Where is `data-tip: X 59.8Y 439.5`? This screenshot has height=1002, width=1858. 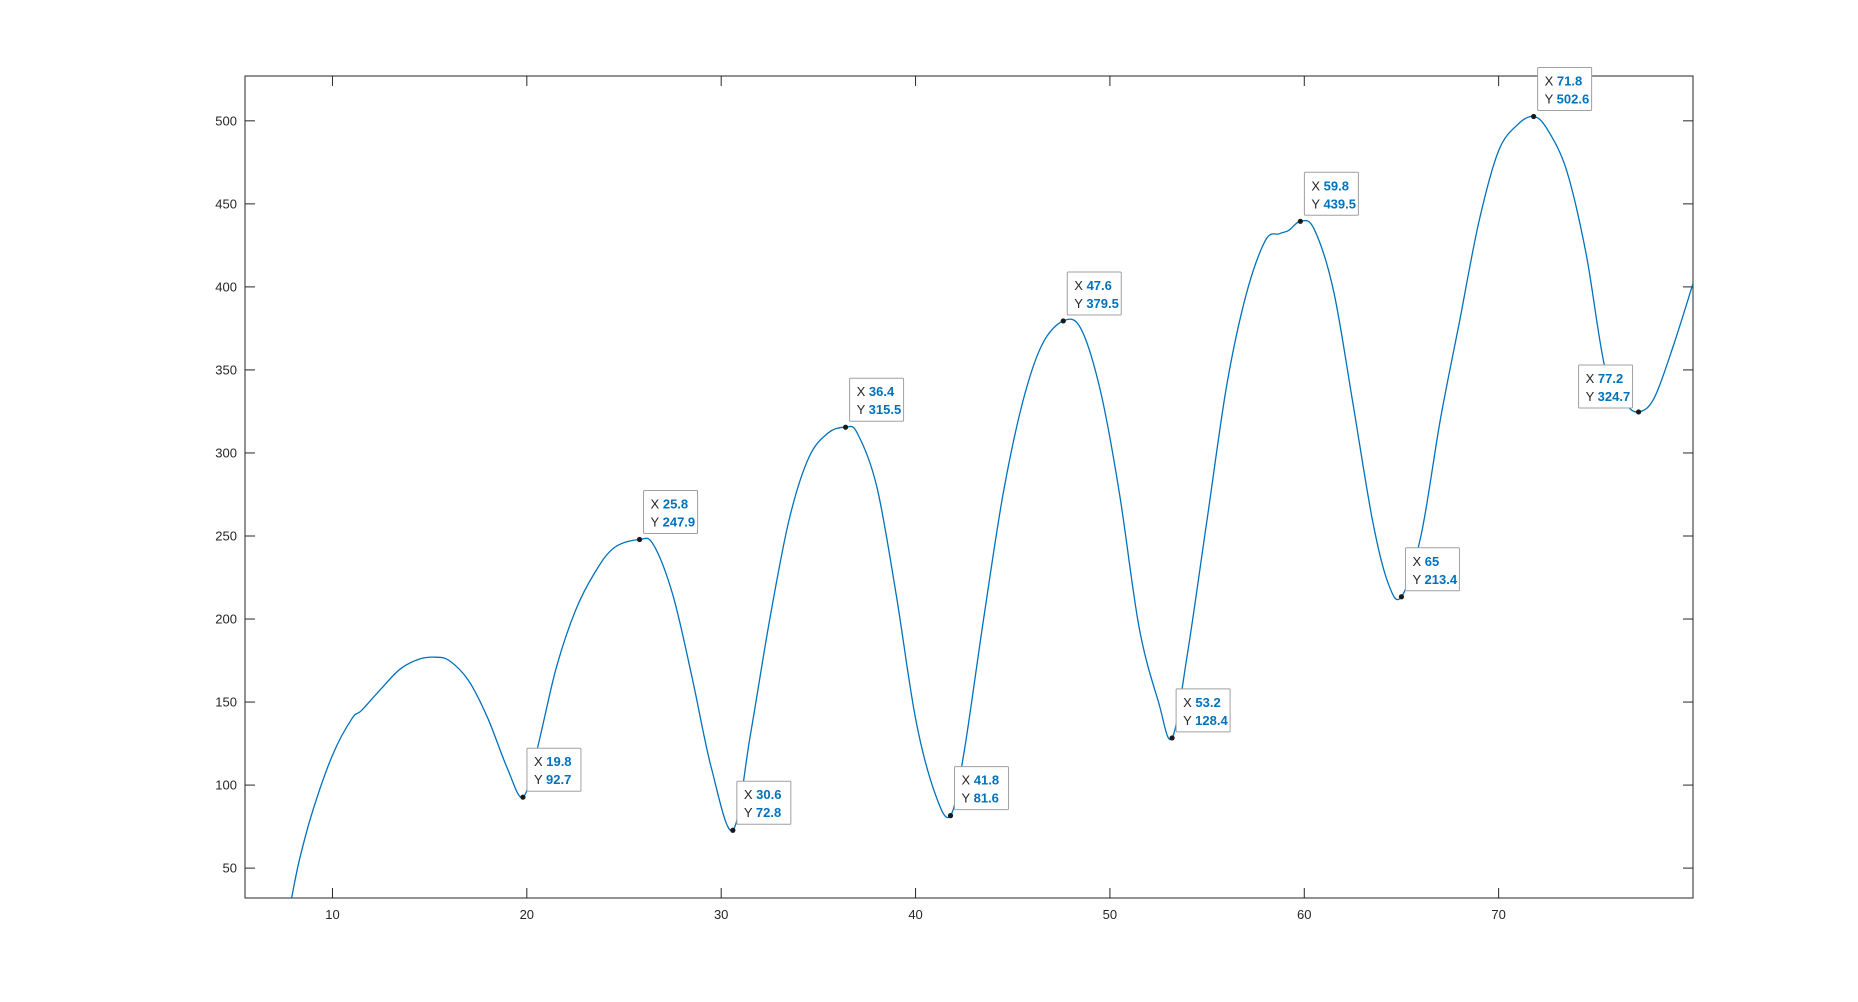 data-tip: X 59.8Y 439.5 is located at coordinates (1328, 197).